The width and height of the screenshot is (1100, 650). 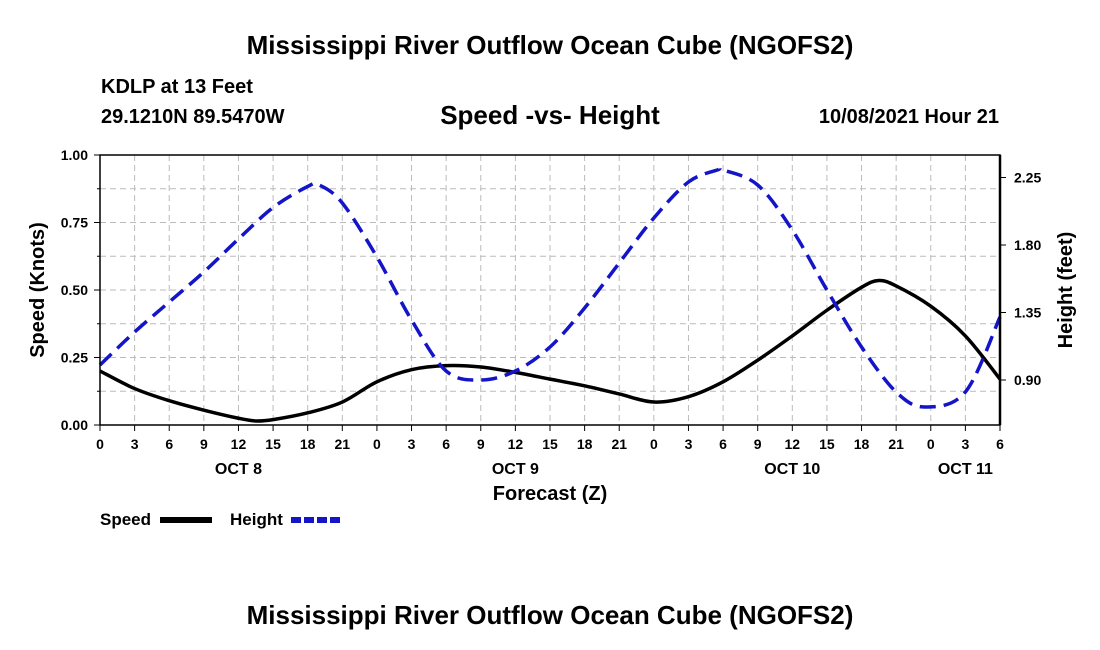 What do you see at coordinates (1027, 313) in the screenshot?
I see `y2-tick-label: 1.35` at bounding box center [1027, 313].